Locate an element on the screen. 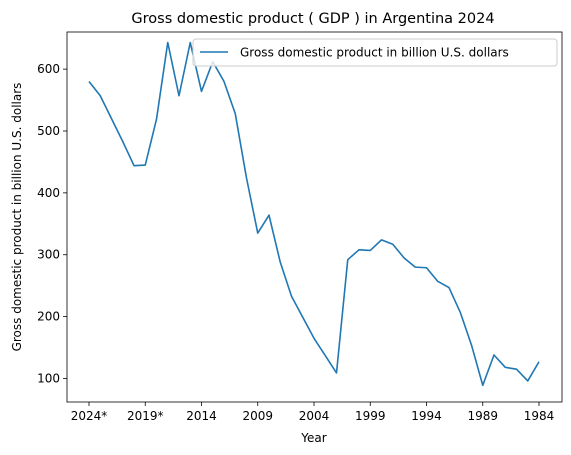 The image size is (571, 455). x-tick-label: 2004 is located at coordinates (314, 416).